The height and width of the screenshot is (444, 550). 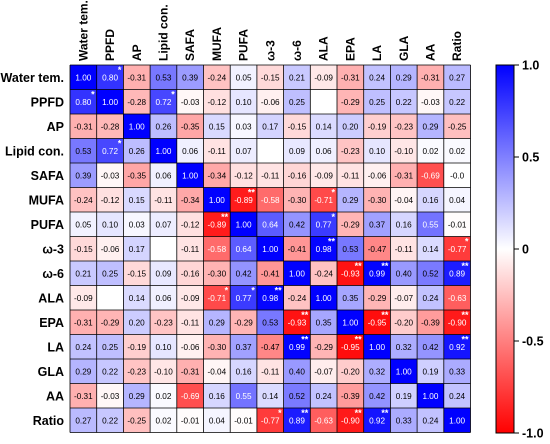 What do you see at coordinates (53, 274) in the screenshot?
I see `row-label: ω-6` at bounding box center [53, 274].